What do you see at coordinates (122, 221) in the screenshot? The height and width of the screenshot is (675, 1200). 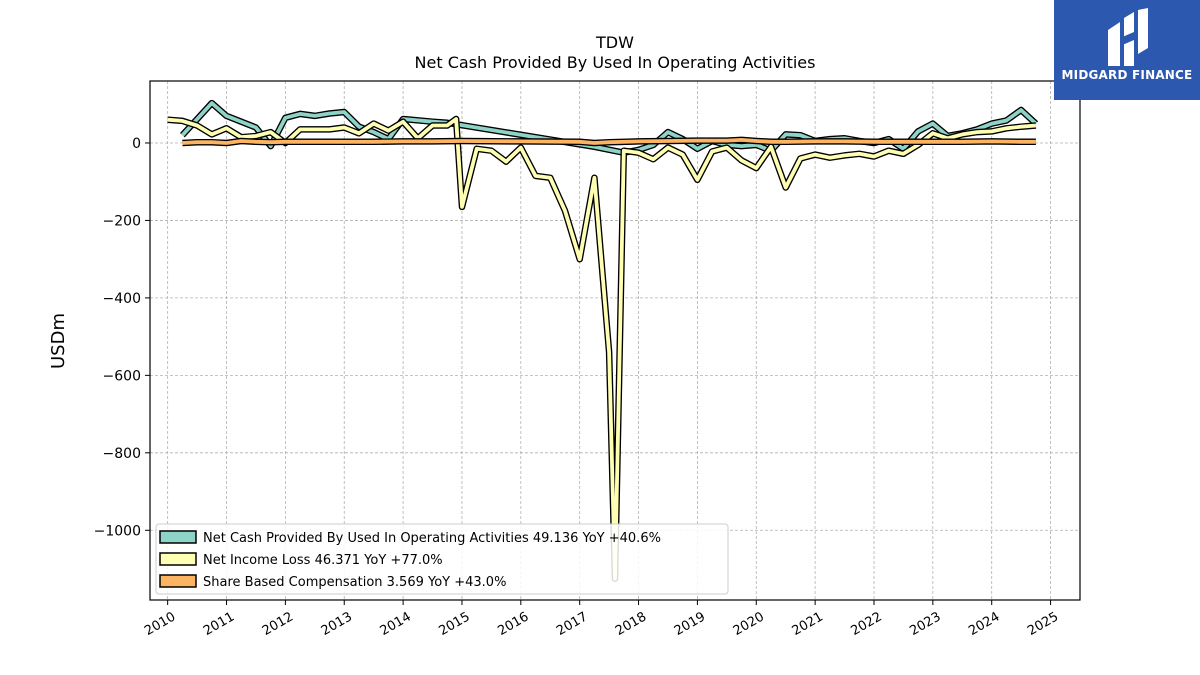 I see `y-tick-label: −200` at bounding box center [122, 221].